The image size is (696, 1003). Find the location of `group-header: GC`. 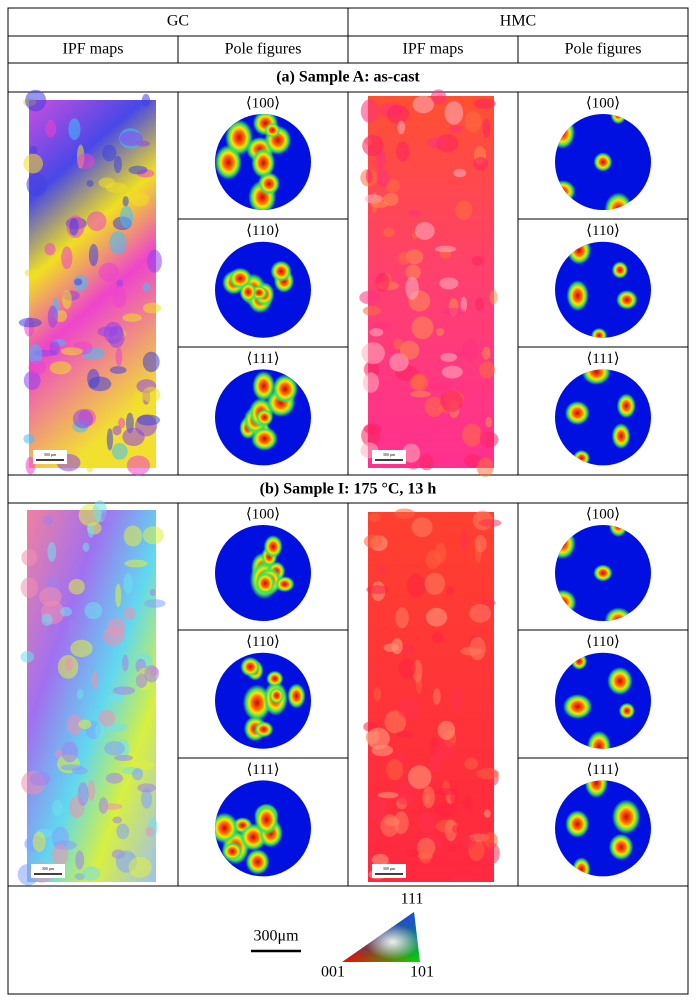

group-header: GC is located at coordinates (178, 21).